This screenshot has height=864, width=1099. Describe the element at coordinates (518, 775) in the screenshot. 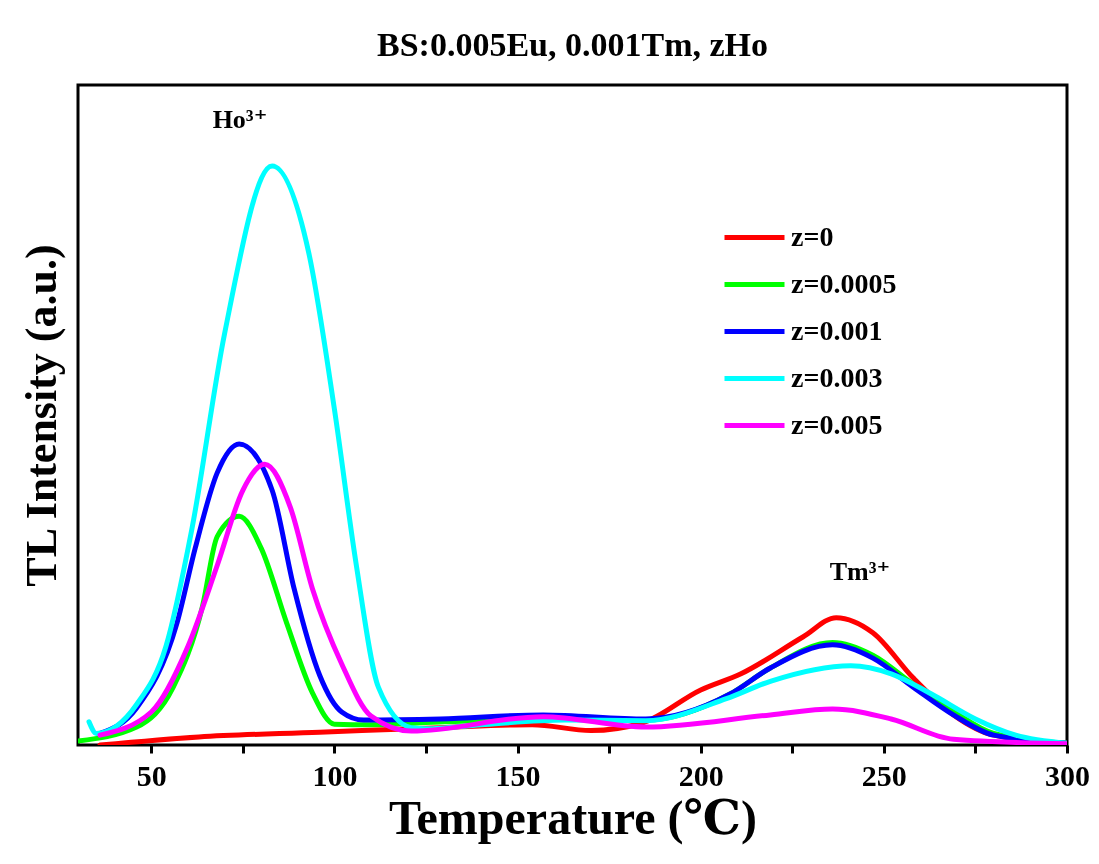

I see `x-tick-label: 150` at that location.